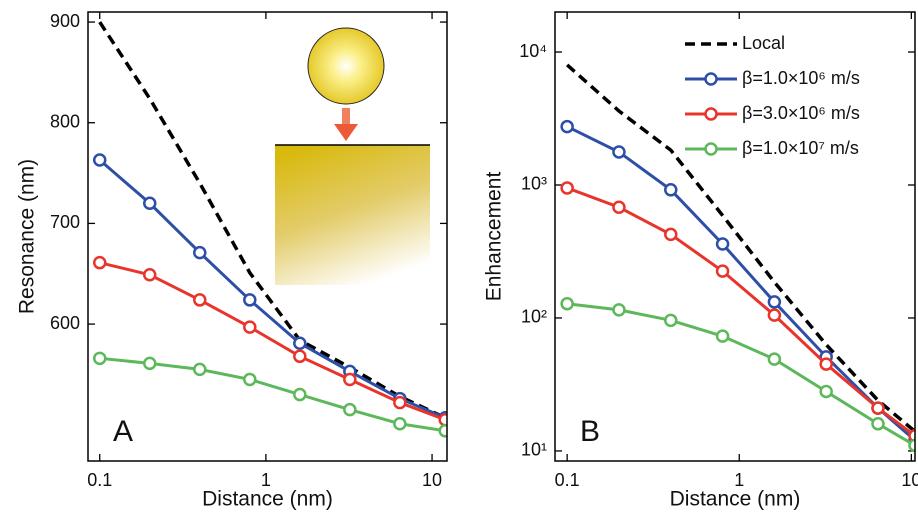  I want to click on series-line, so click(741, 375).